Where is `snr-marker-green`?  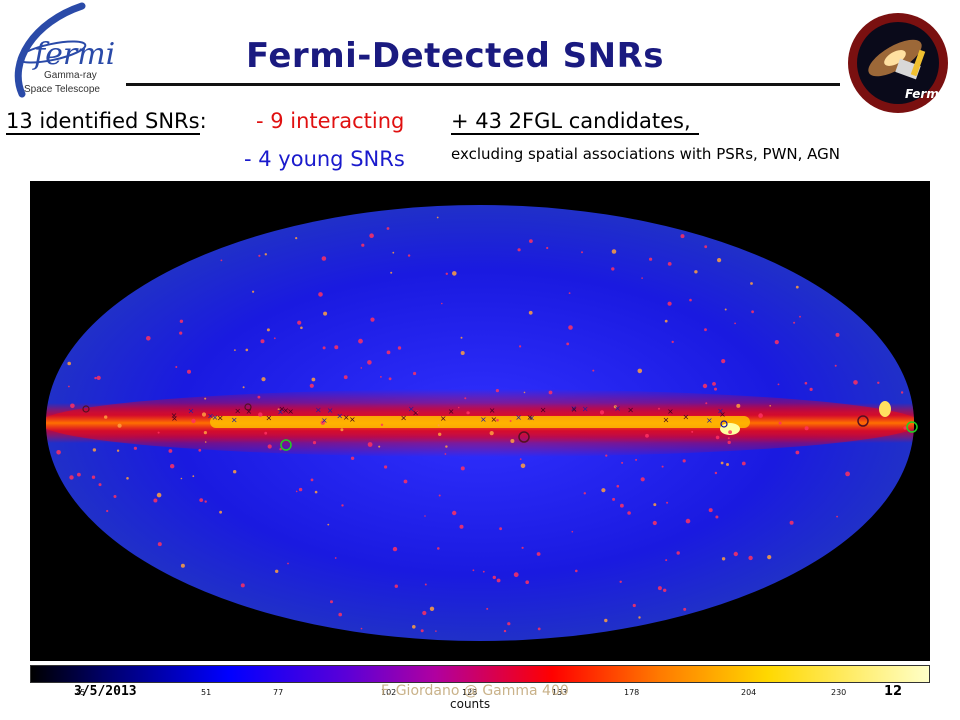 snr-marker-green is located at coordinates (912, 427).